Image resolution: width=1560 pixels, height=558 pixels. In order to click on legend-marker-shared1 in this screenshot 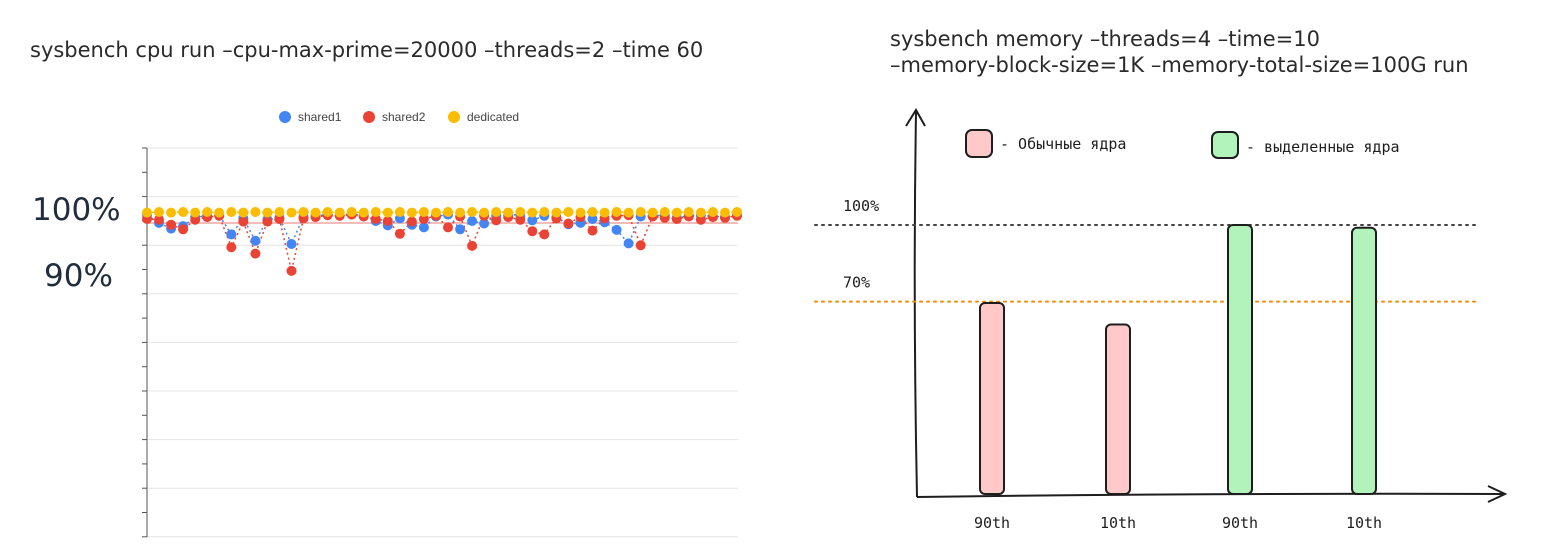, I will do `click(285, 117)`.